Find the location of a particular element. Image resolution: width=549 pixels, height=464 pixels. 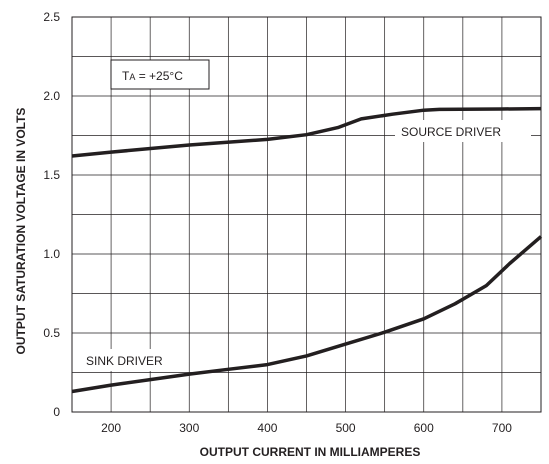

source-driver-label: SOURCE DRIVER is located at coordinates (451, 132).